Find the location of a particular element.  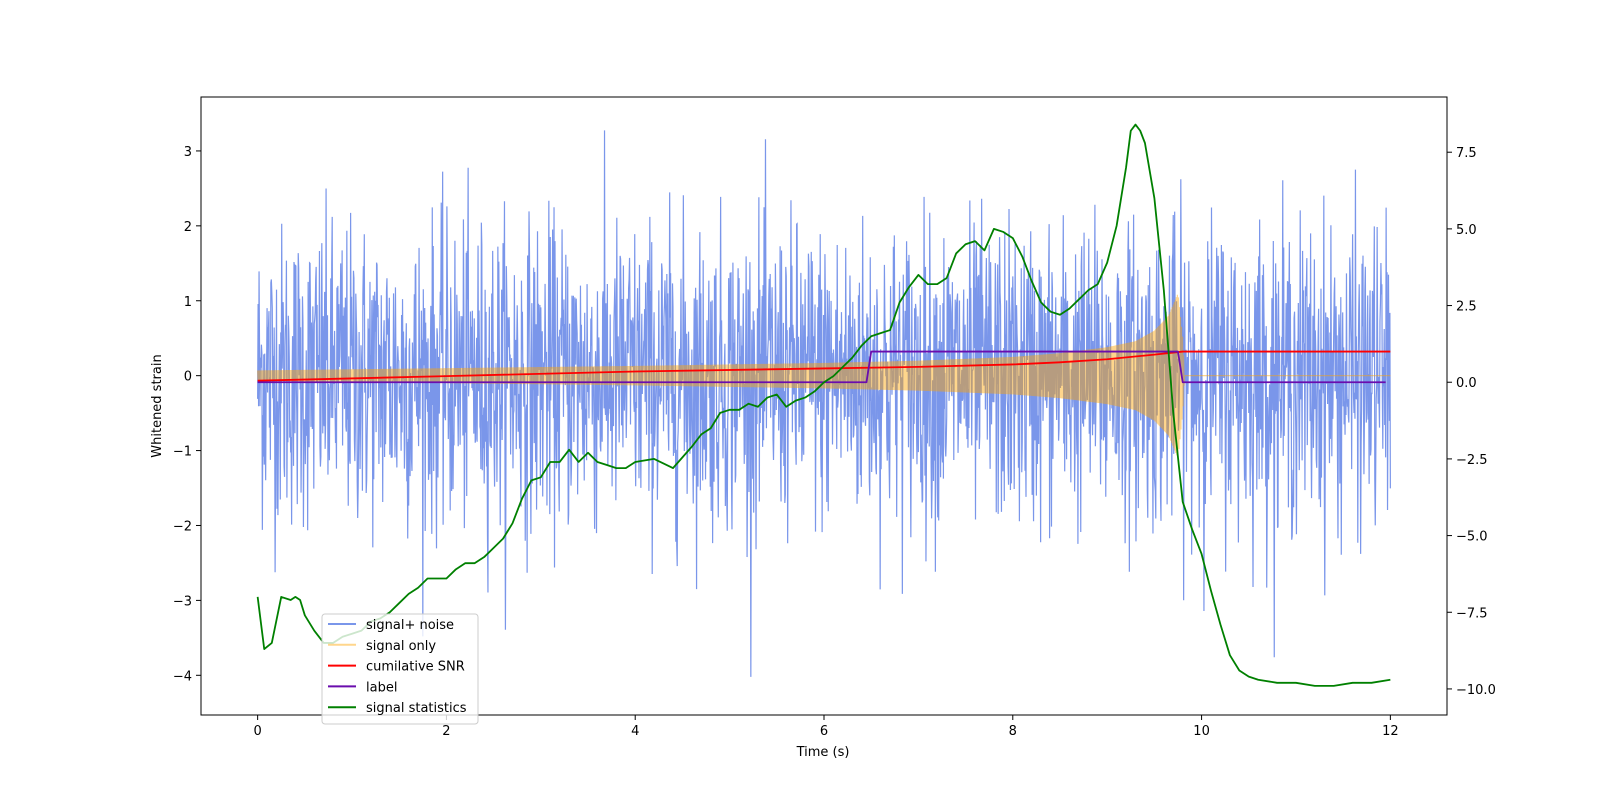

y-tick-label: 3 is located at coordinates (188, 152).